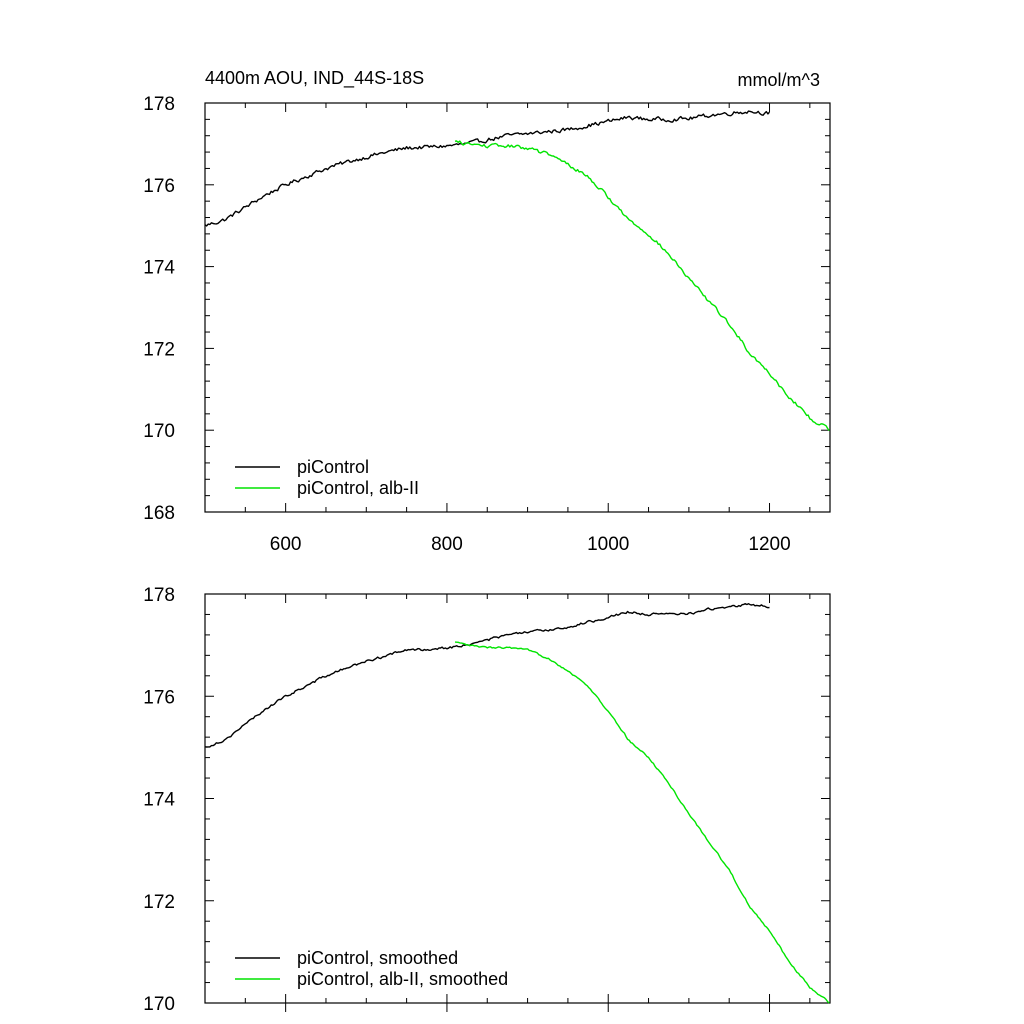  I want to click on legend-label: piControl, smoothed, so click(377, 958).